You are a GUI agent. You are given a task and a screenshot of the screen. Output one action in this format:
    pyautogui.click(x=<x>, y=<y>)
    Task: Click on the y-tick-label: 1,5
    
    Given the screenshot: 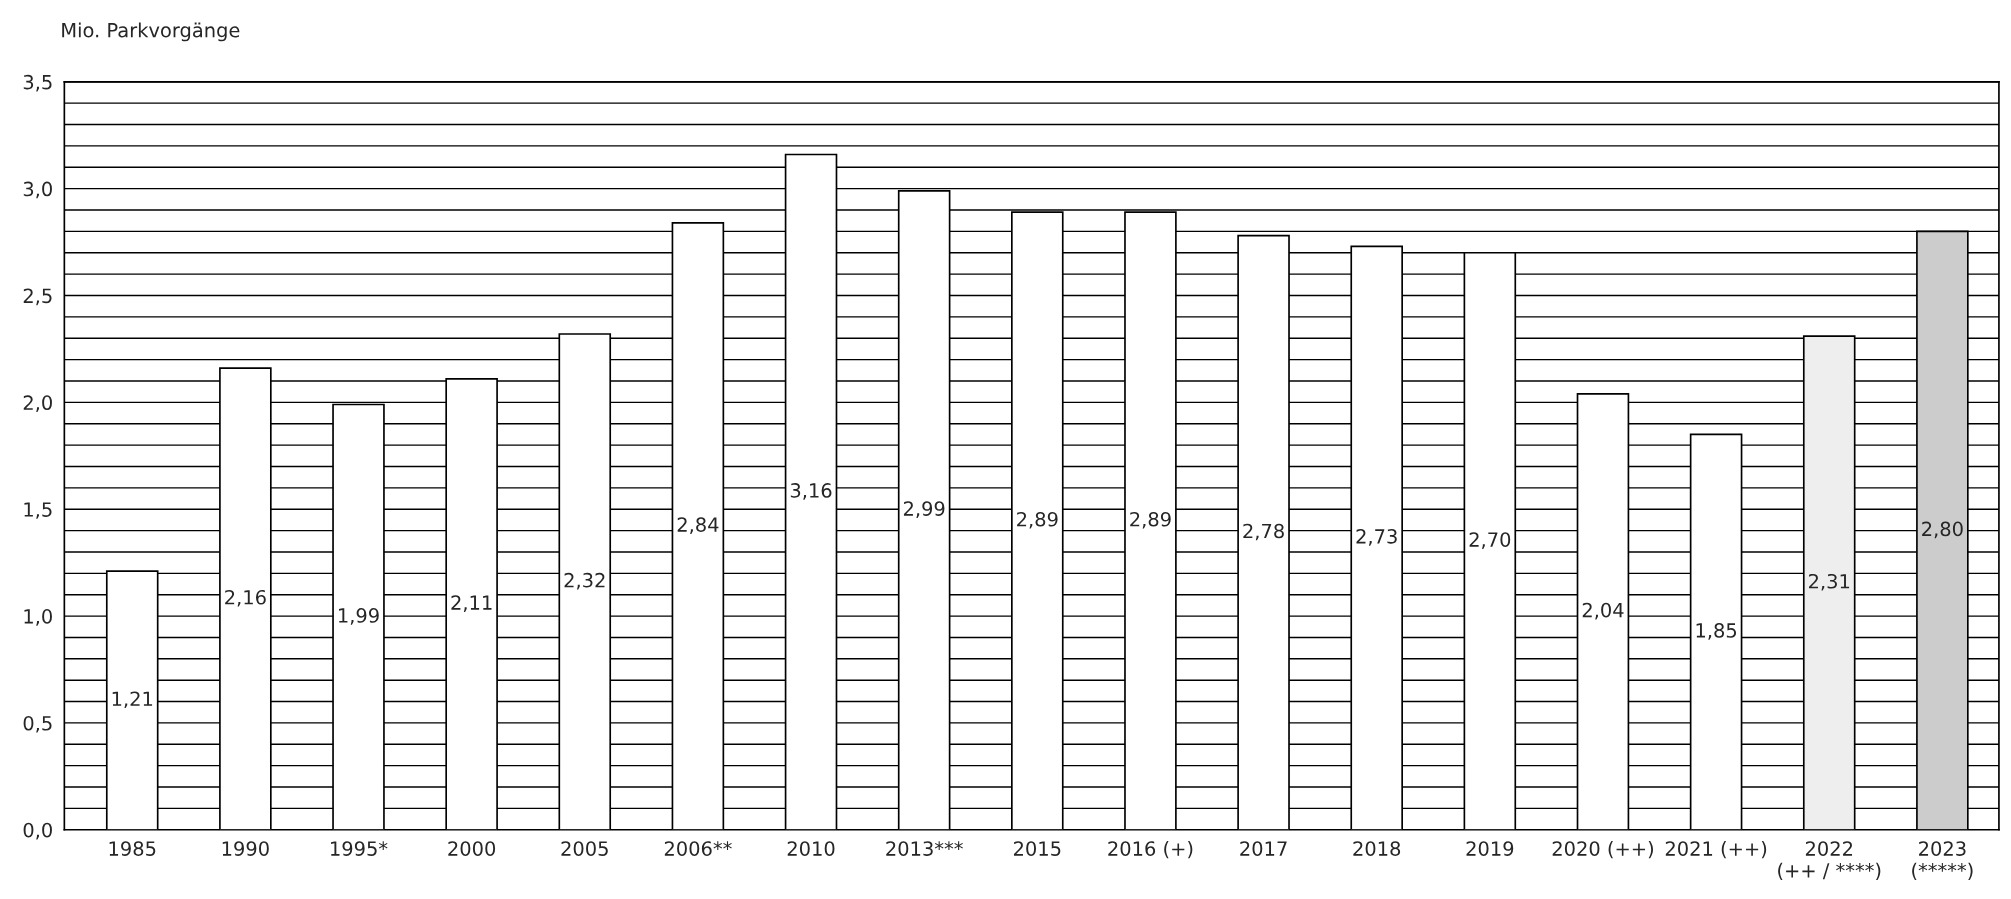 What is the action you would take?
    pyautogui.click(x=38, y=510)
    